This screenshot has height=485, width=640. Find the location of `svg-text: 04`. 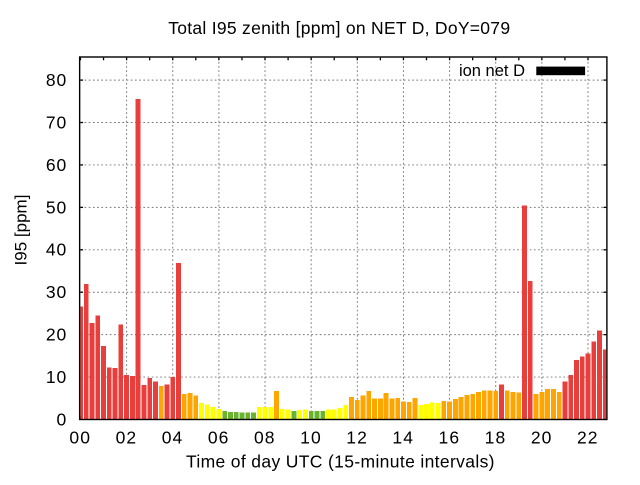

svg-text: 04 is located at coordinates (173, 438).